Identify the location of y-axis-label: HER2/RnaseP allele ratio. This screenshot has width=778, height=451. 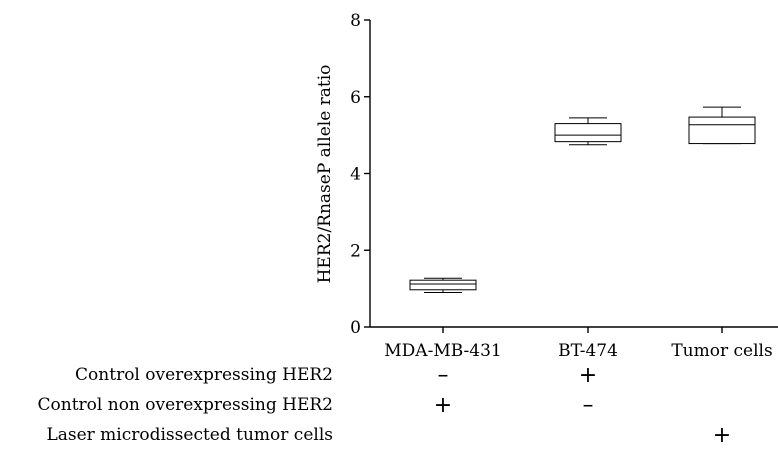
(325, 174).